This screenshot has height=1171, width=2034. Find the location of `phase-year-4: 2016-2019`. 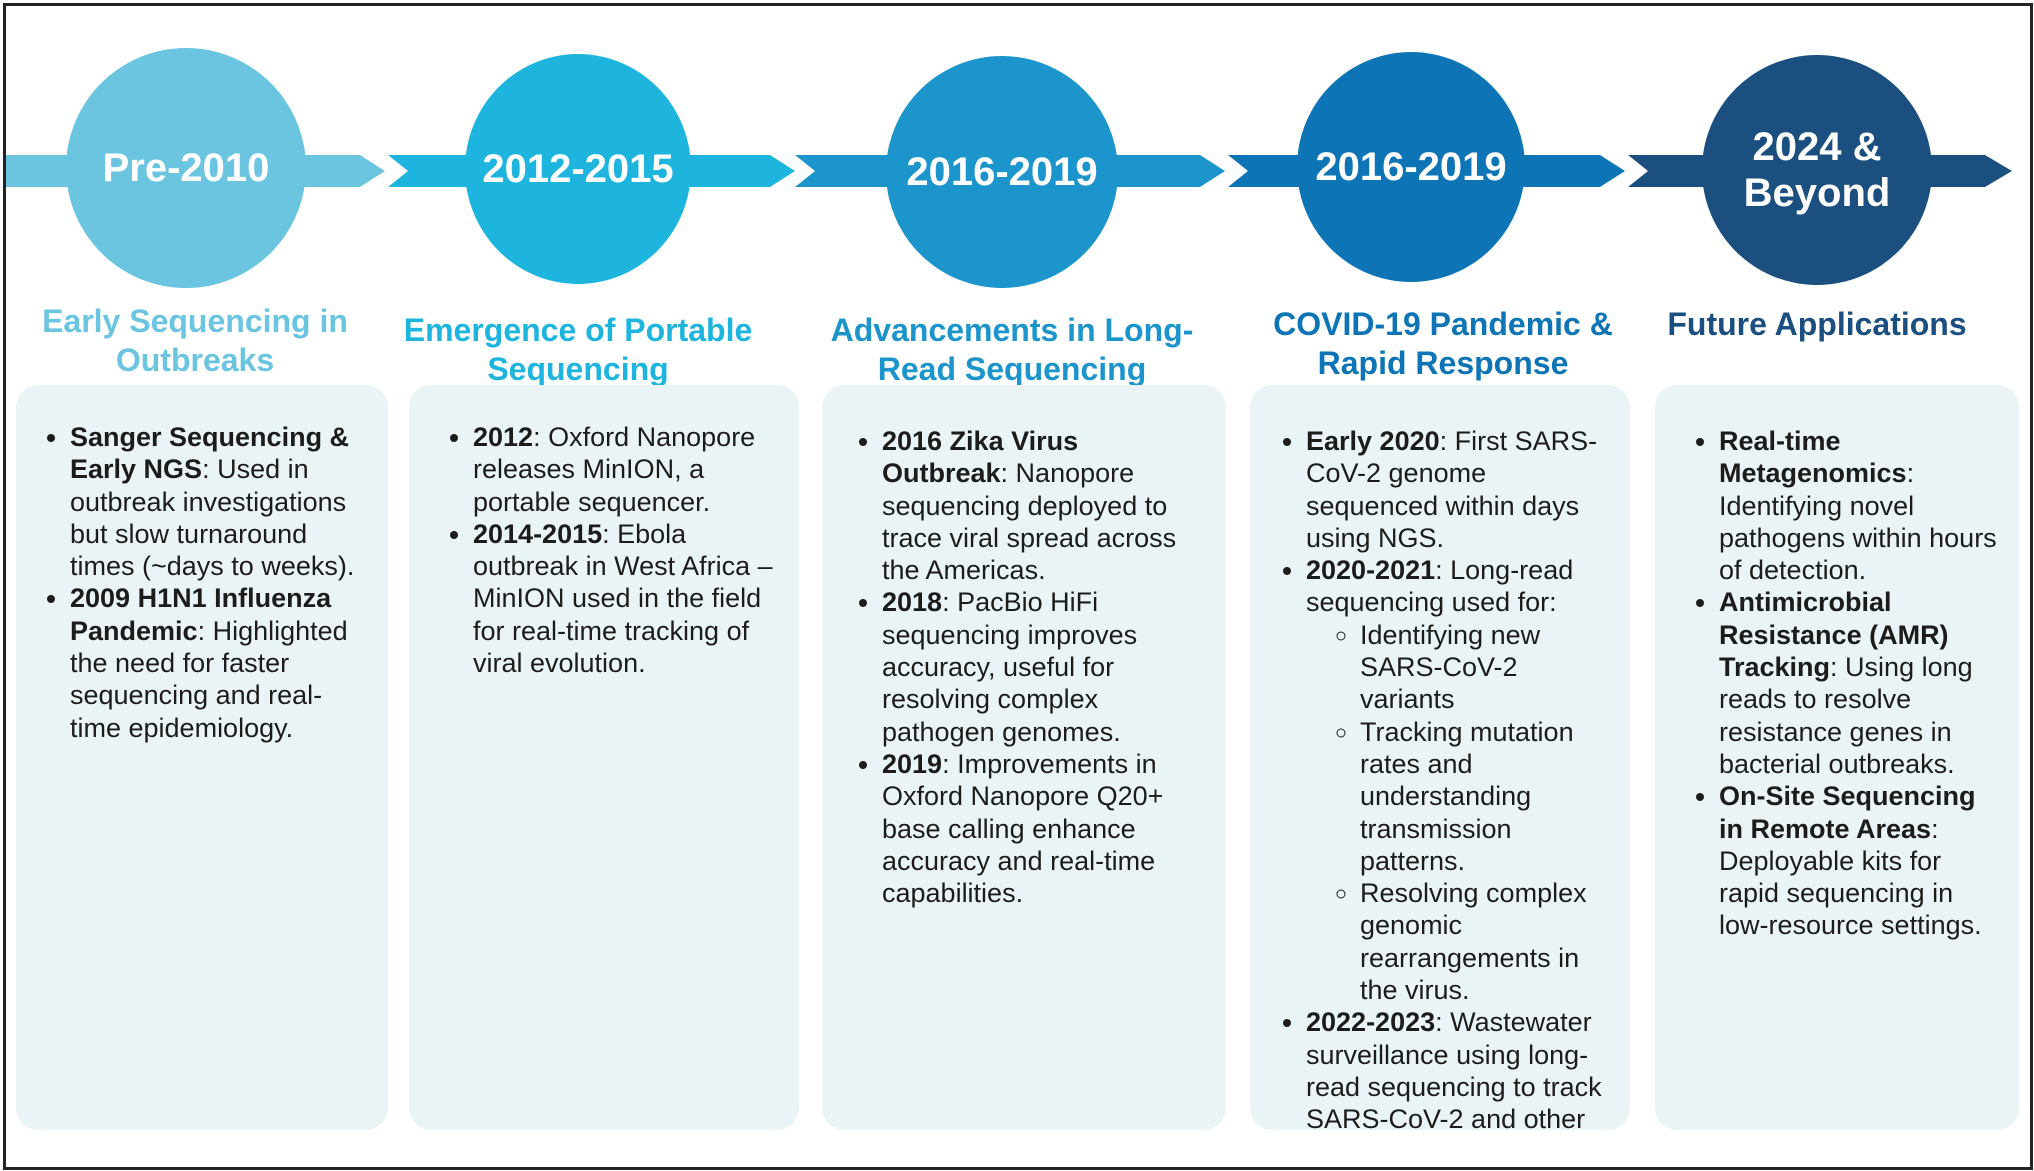

phase-year-4: 2016-2019 is located at coordinates (1411, 167).